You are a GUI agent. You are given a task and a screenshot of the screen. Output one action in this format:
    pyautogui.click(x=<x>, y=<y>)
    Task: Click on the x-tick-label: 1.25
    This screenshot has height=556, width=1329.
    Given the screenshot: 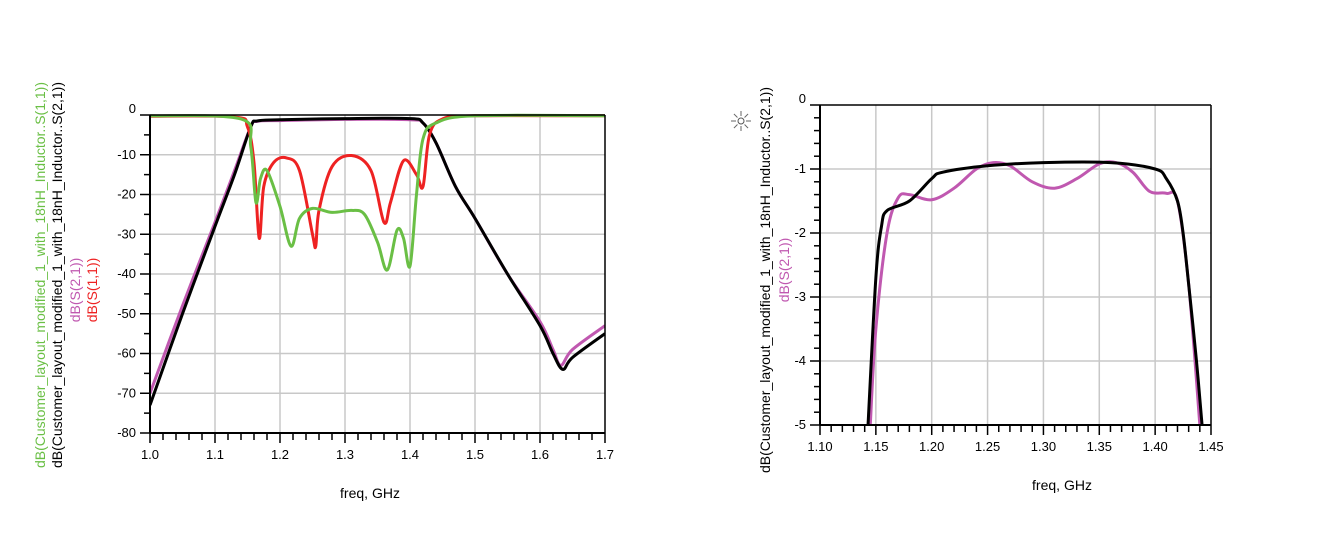 What is the action you would take?
    pyautogui.click(x=987, y=446)
    